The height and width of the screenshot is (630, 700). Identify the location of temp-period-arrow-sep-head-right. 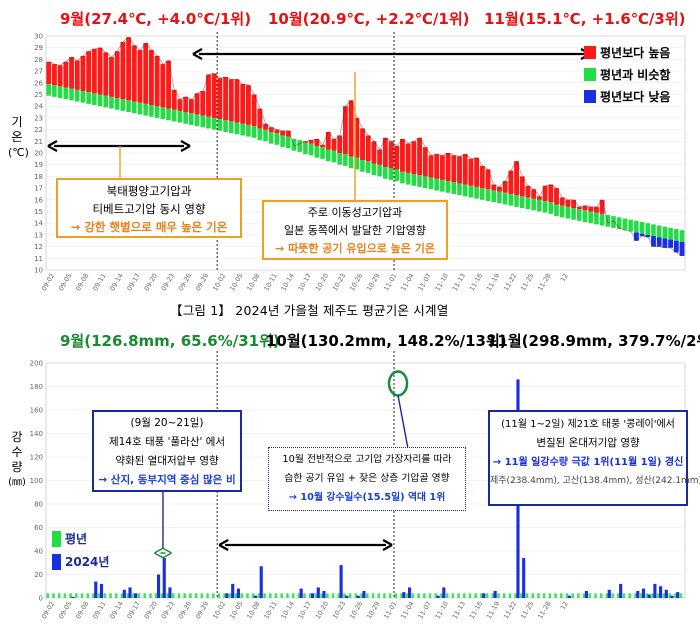
(185, 146).